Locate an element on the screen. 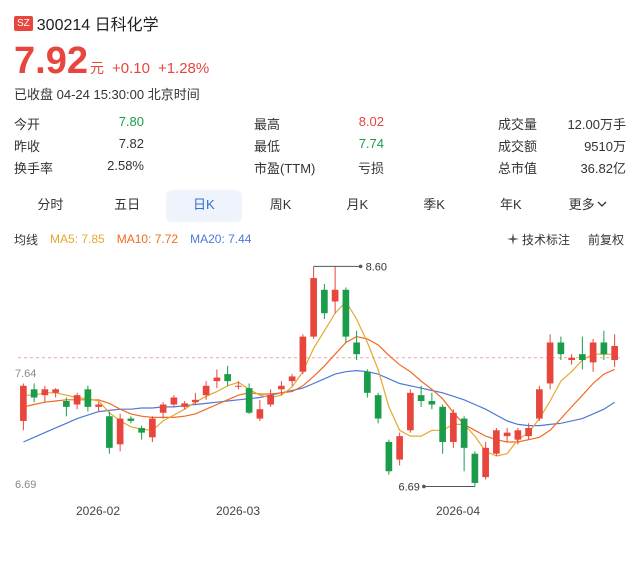 This screenshot has height=580, width=638. technical-annotation-label: 技术标注 is located at coordinates (545, 239).